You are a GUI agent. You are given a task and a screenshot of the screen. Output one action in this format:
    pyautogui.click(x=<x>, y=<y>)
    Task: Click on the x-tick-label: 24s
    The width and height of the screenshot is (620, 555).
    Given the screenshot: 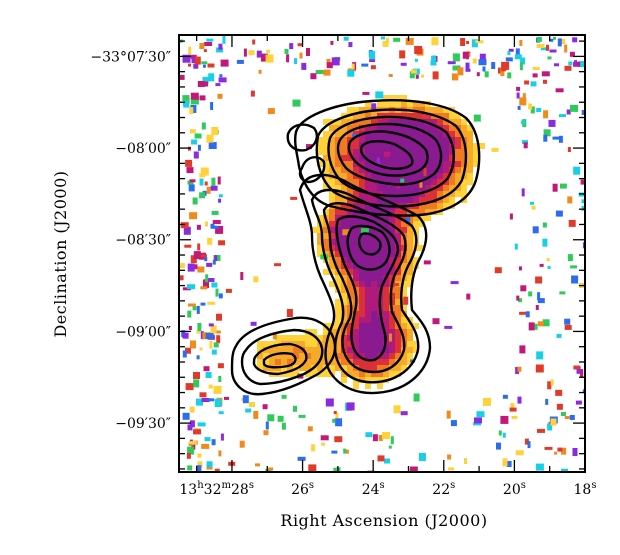 What is the action you would take?
    pyautogui.click(x=373, y=489)
    